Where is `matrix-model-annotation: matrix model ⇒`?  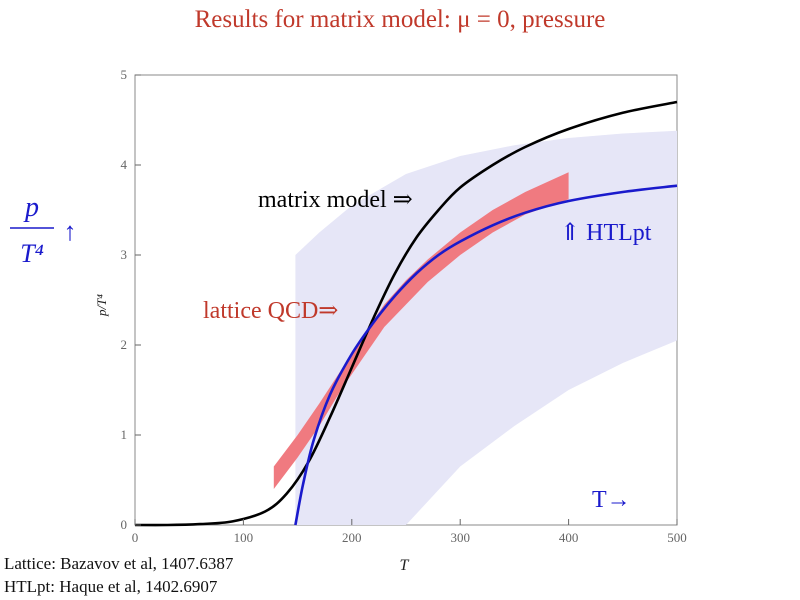
matrix-model-annotation: matrix model ⇒ is located at coordinates (335, 200).